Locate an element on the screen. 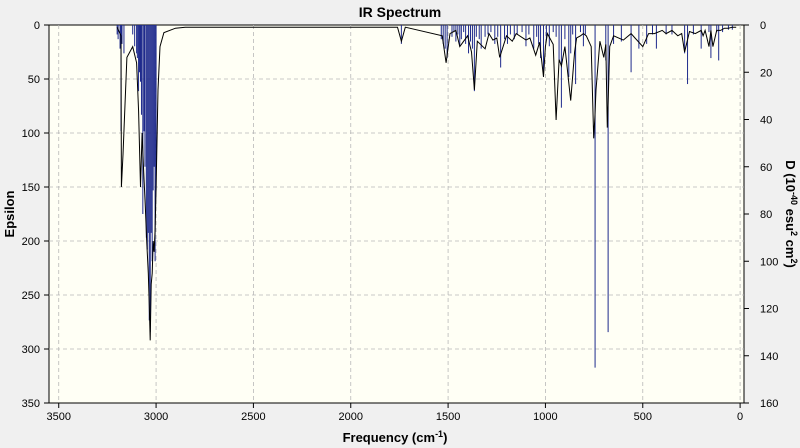  x-axis-unit-exp: -1 is located at coordinates (439, 434).